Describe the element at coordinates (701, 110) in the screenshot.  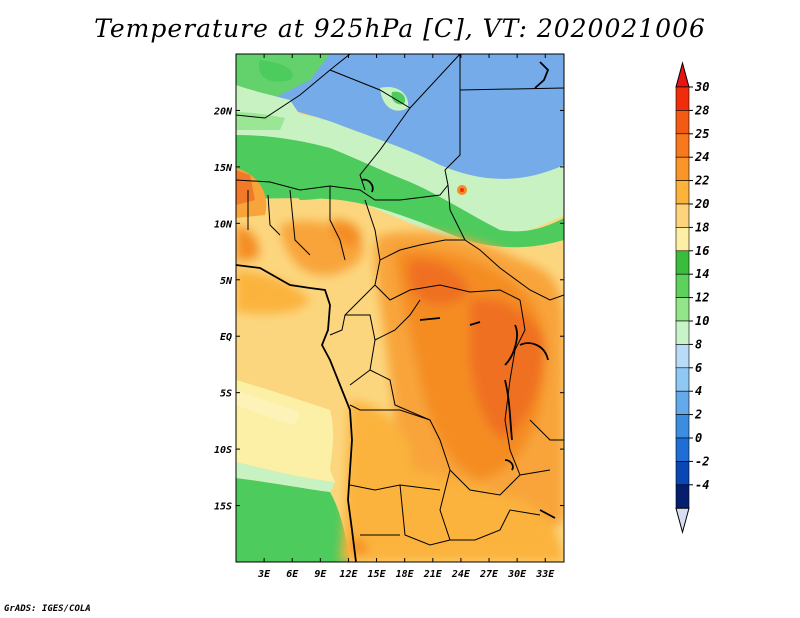
I see `colorbar-label: 28` at that location.